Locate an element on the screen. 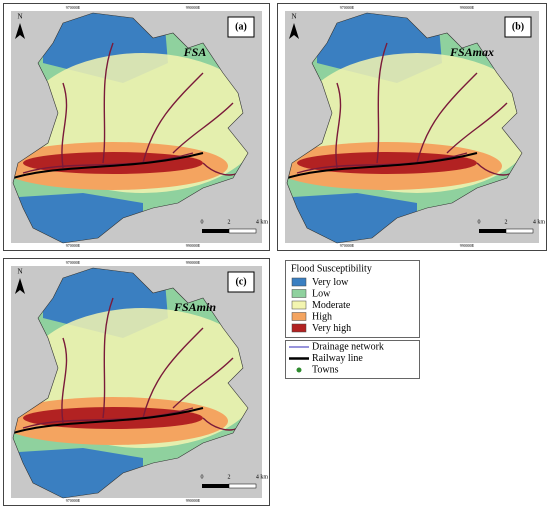 The width and height of the screenshot is (550, 515). panel-label: (c) is located at coordinates (240, 281).